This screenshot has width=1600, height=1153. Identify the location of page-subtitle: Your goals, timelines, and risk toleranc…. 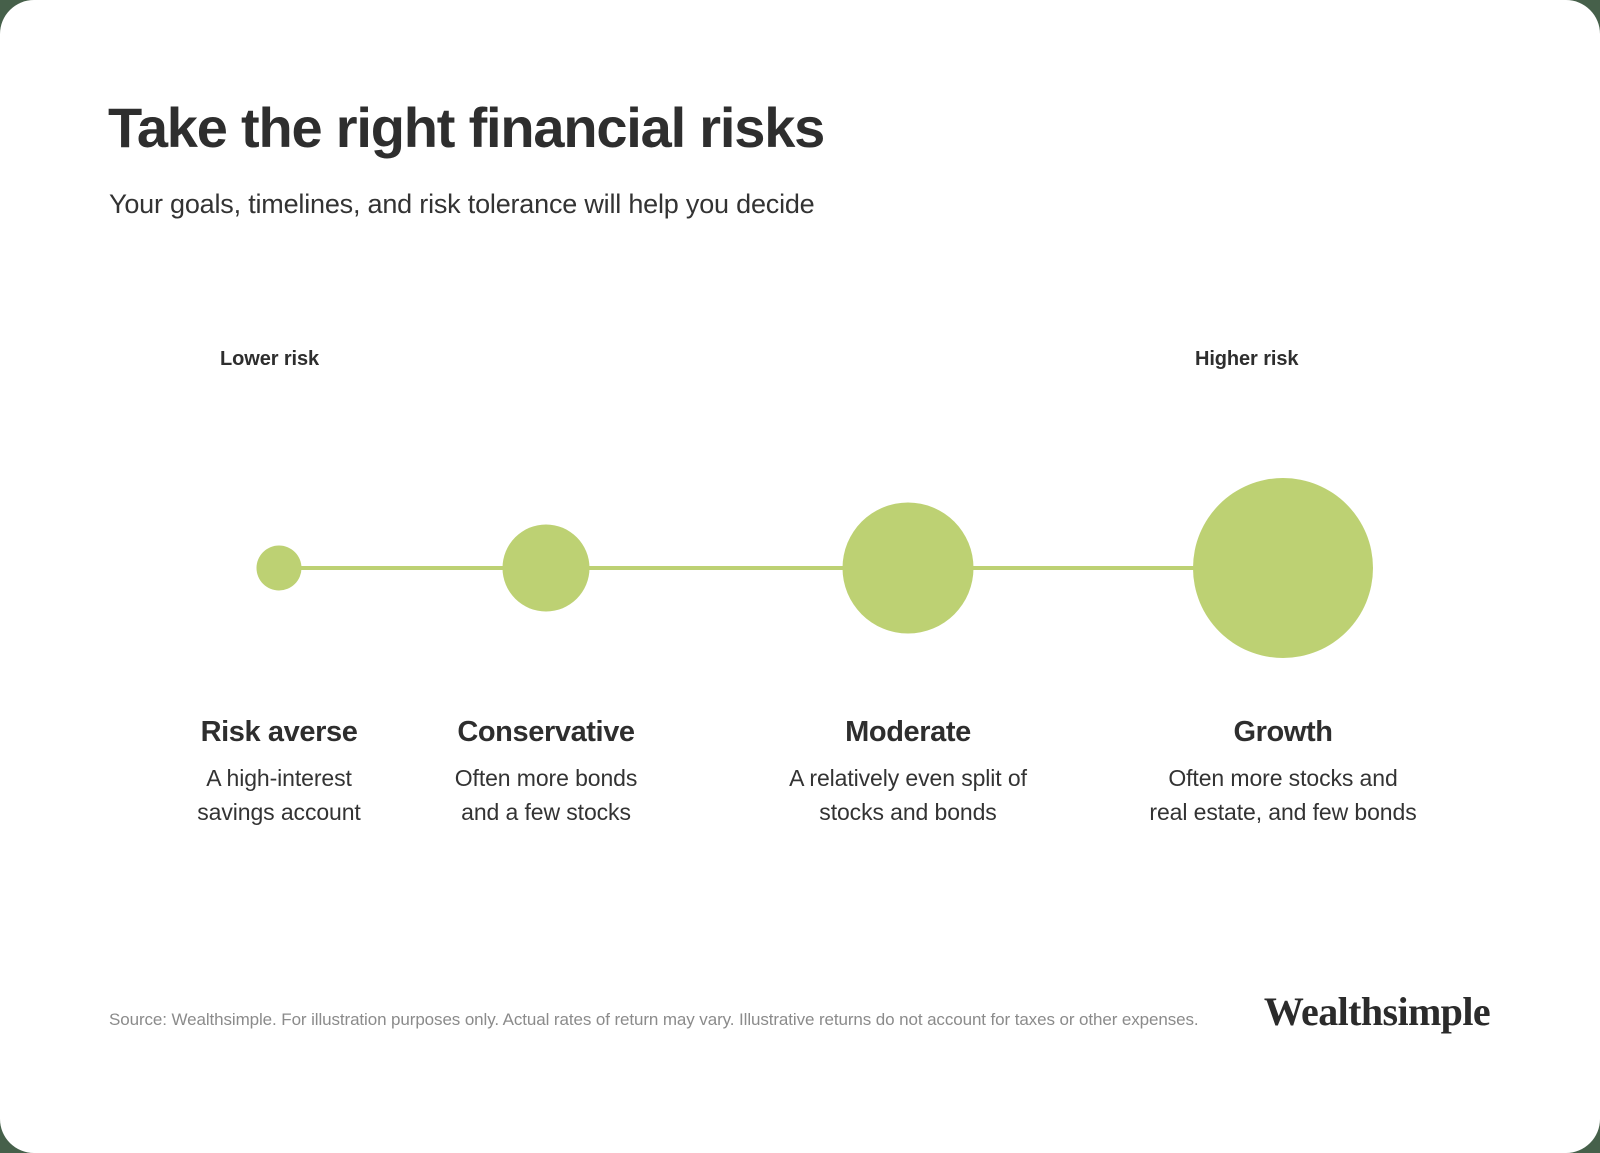
(462, 204).